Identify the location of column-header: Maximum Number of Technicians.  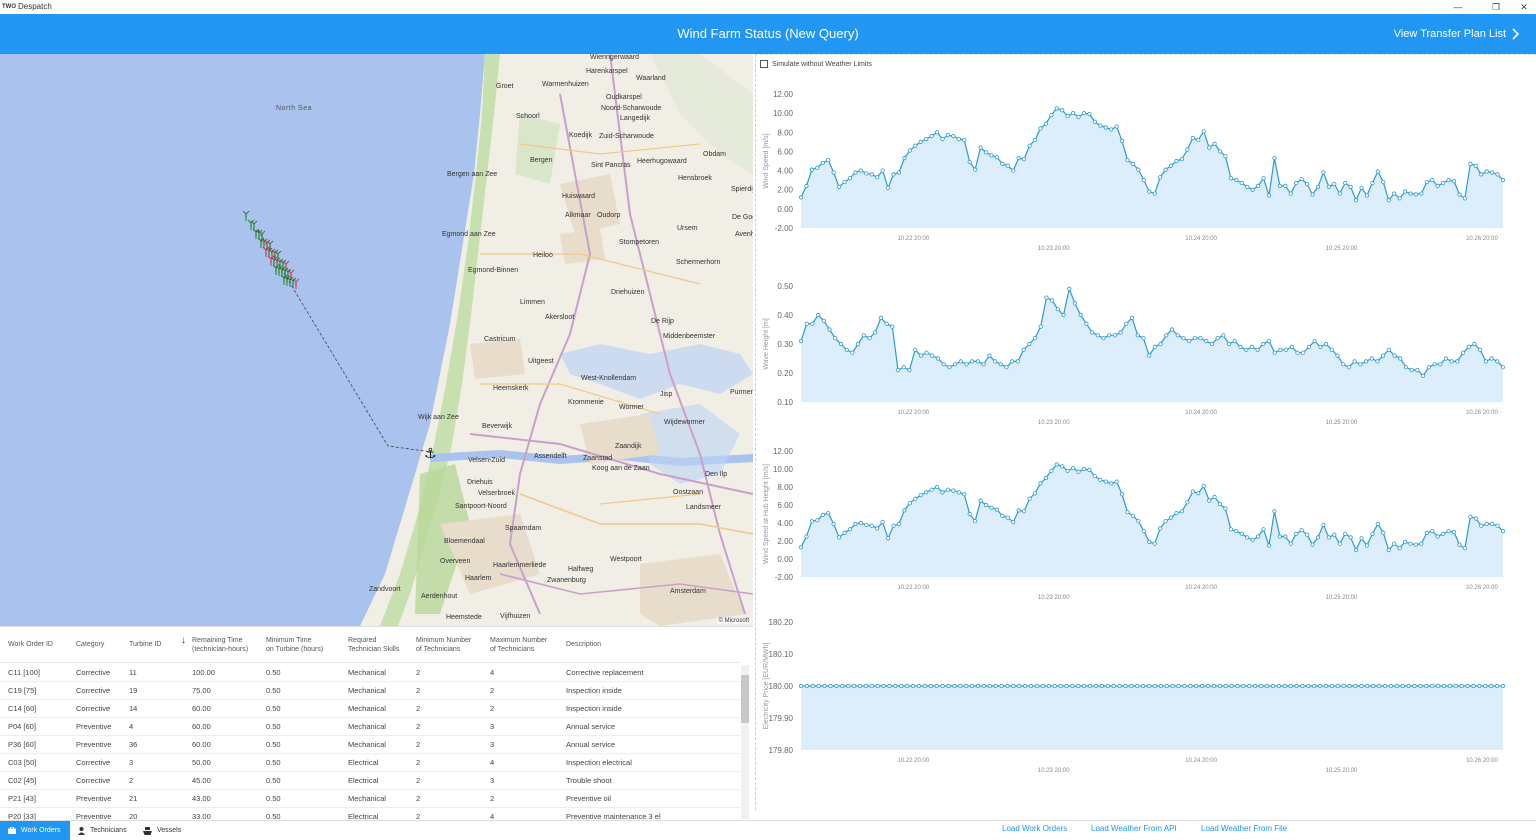
(518, 645).